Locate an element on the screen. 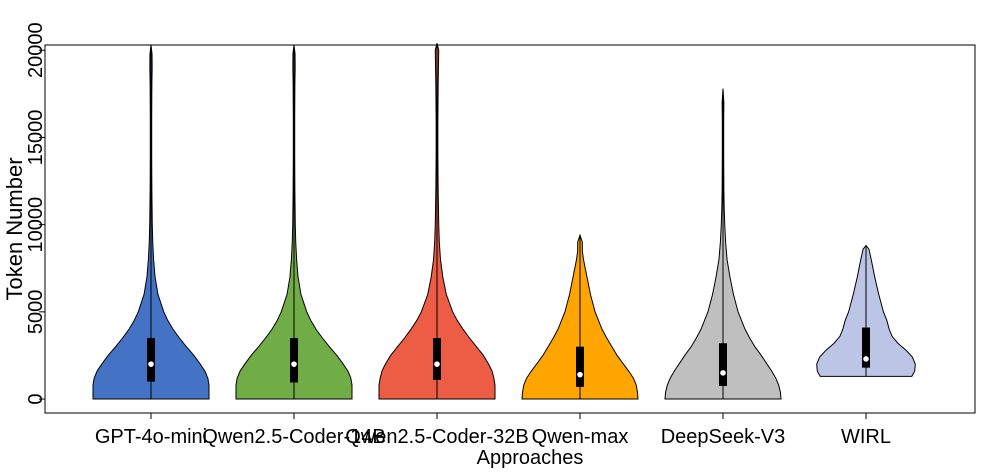 The height and width of the screenshot is (476, 997). violin-qwen2-5-coder-14b is located at coordinates (294, 222).